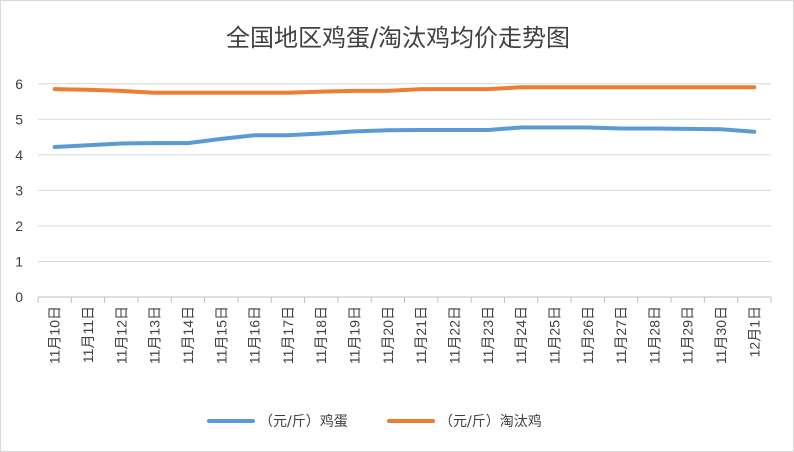 The width and height of the screenshot is (794, 452). Describe the element at coordinates (303, 421) in the screenshot. I see `legend-label: （元/斤）鸡蛋` at that location.